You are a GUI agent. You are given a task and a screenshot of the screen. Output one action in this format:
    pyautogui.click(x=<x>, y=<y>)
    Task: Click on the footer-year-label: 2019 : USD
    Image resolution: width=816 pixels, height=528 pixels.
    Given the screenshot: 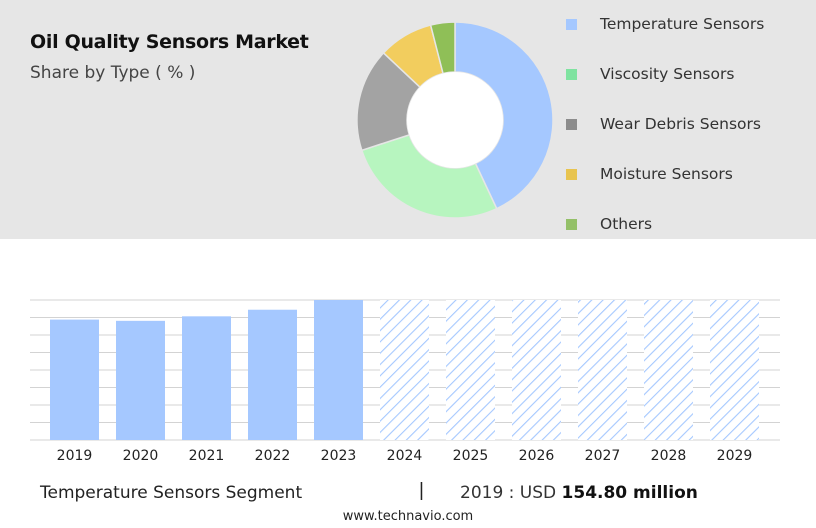 What is the action you would take?
    pyautogui.click(x=508, y=493)
    